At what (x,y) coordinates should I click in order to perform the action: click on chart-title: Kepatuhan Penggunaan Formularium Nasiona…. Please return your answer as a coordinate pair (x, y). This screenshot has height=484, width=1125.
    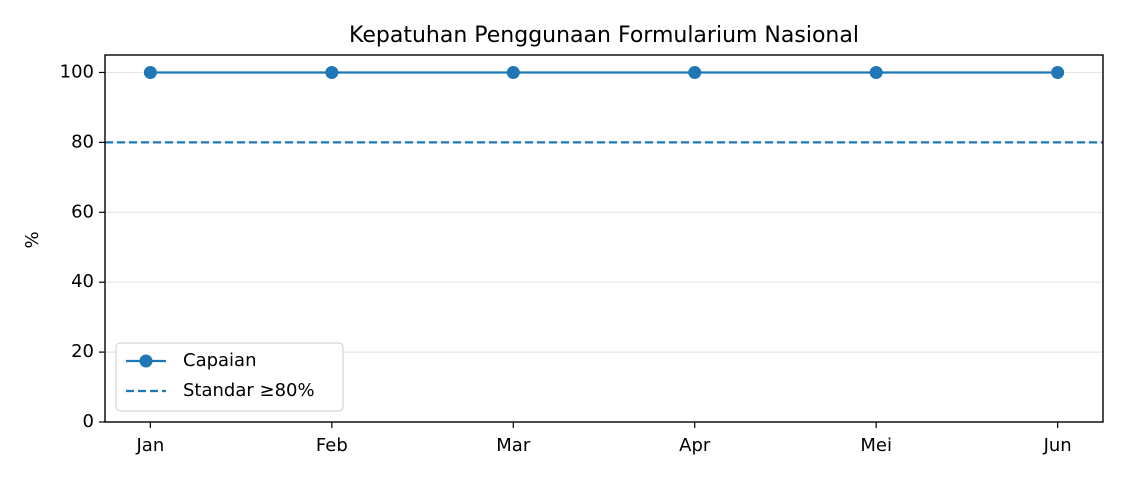
    Looking at the image, I should click on (604, 35).